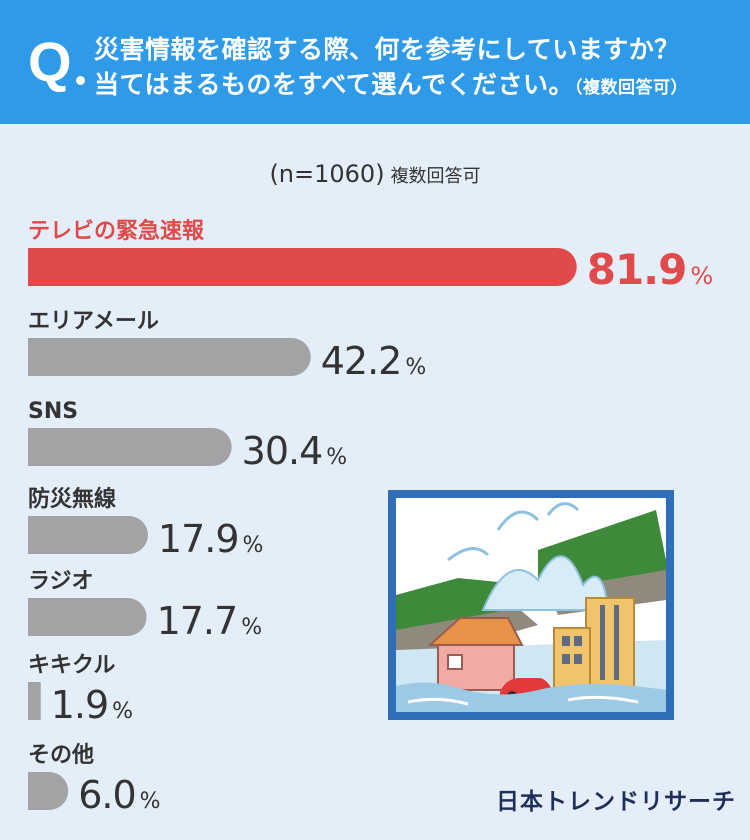 This screenshot has width=750, height=840. Describe the element at coordinates (361, 361) in the screenshot. I see `value-label: 42.2` at that location.